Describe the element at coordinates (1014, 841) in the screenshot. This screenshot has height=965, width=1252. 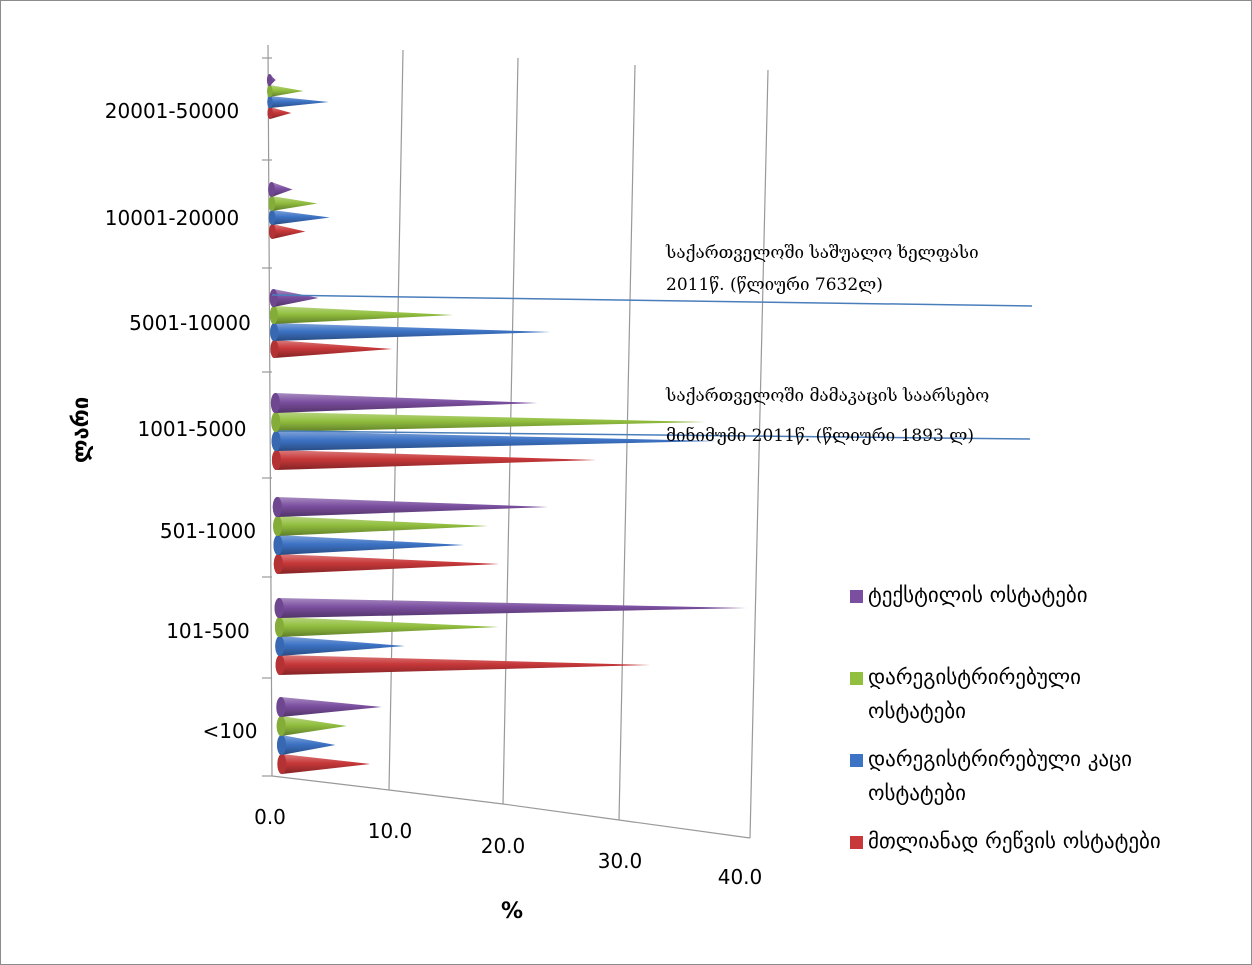
I see `legend-label: მთლიანად რეწვის ოსტატები` at that location.